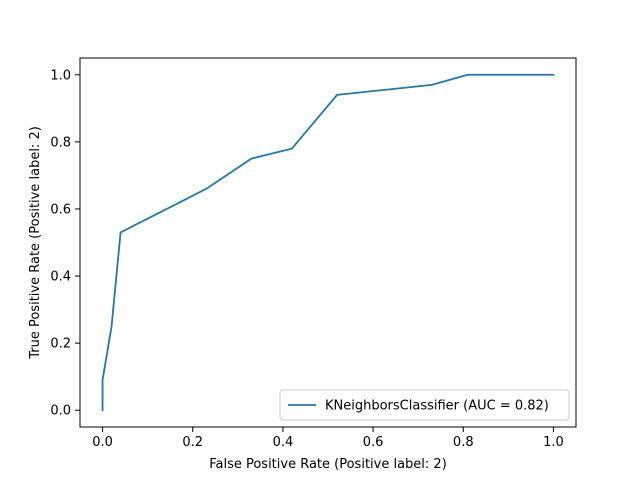 Image resolution: width=640 pixels, height=480 pixels. Describe the element at coordinates (283, 442) in the screenshot. I see `x-tick-label: 0.4` at that location.